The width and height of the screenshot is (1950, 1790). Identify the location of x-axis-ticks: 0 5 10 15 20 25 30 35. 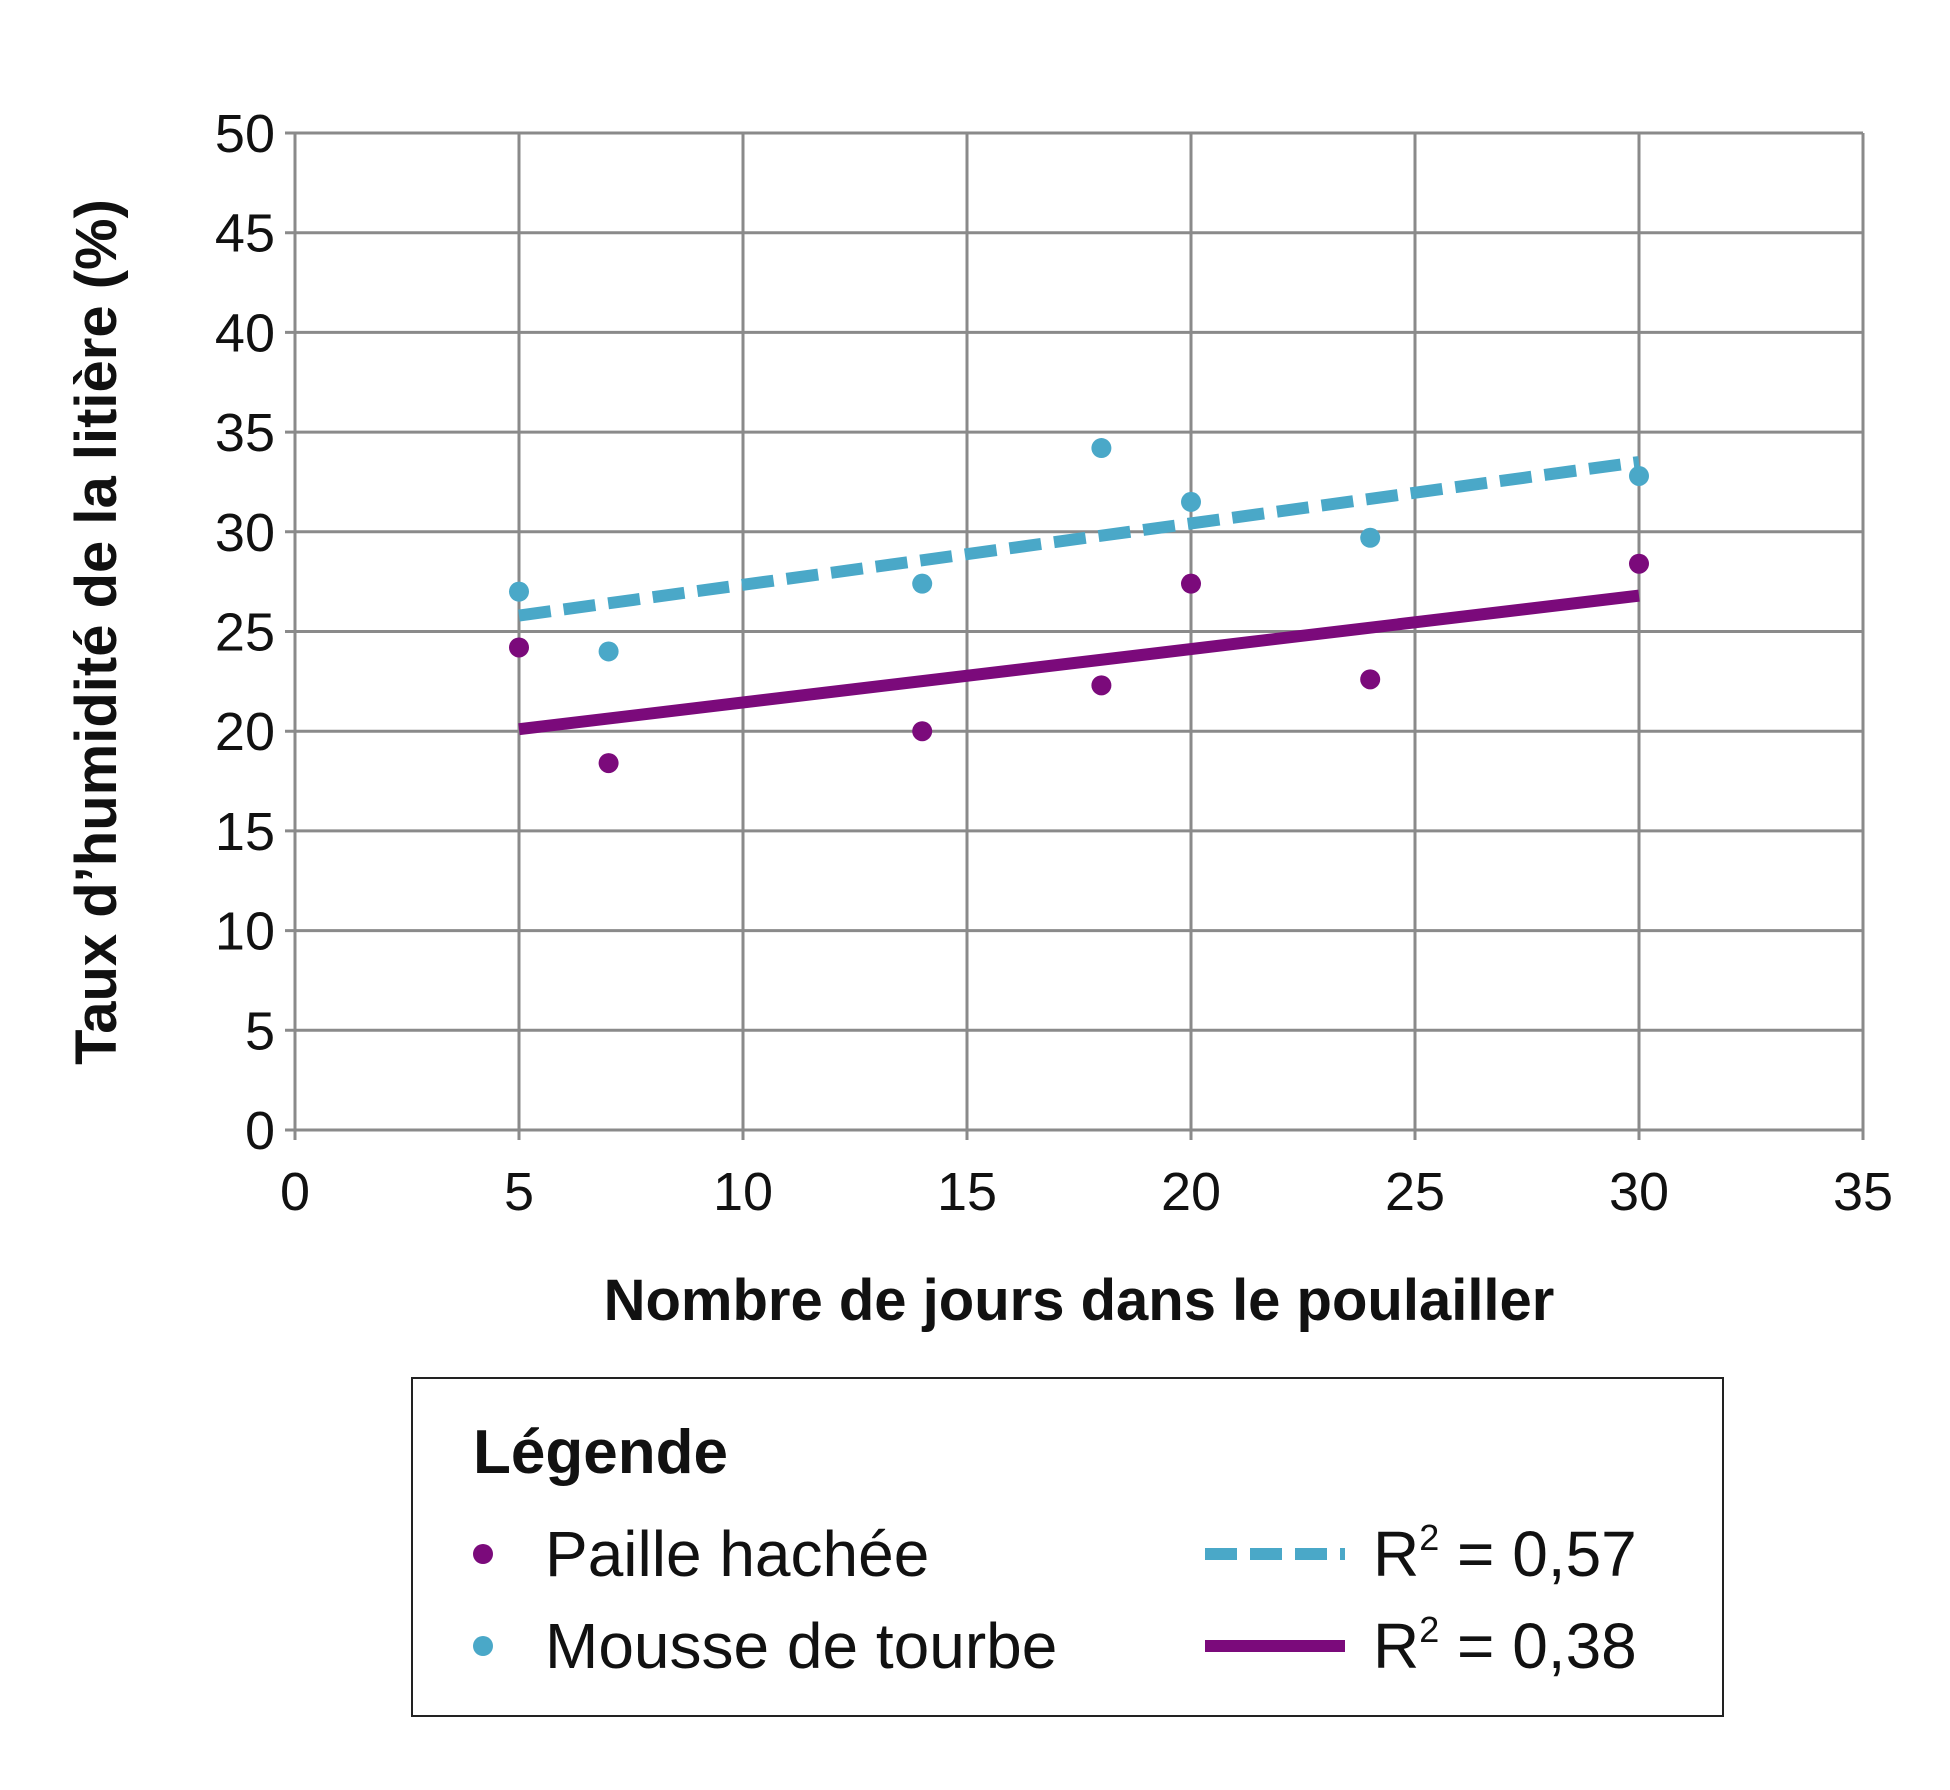
(1086, 1192).